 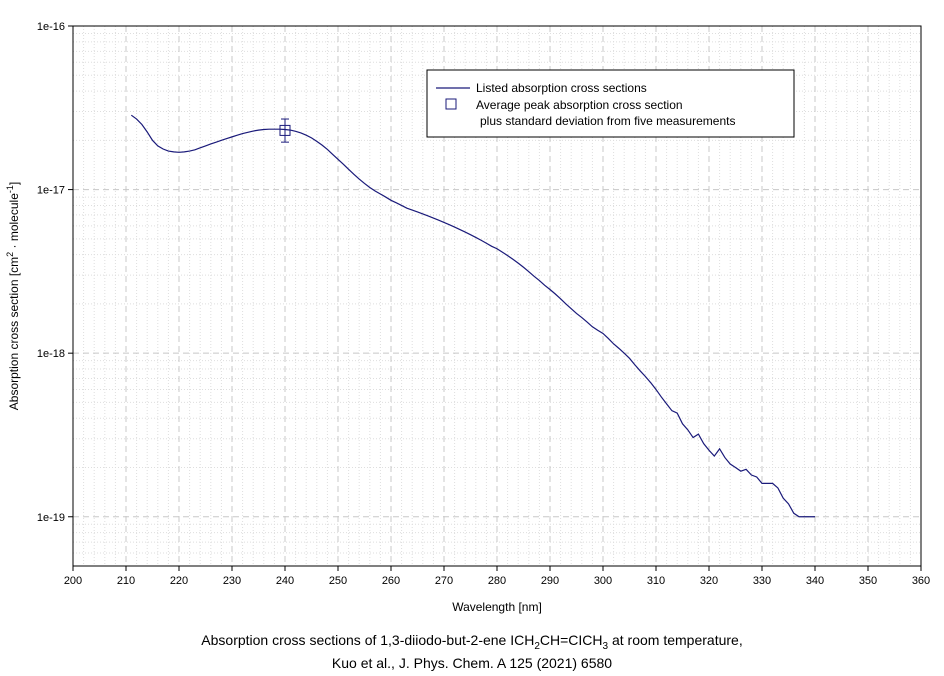 I want to click on x-tick-label: 230, so click(x=232, y=581).